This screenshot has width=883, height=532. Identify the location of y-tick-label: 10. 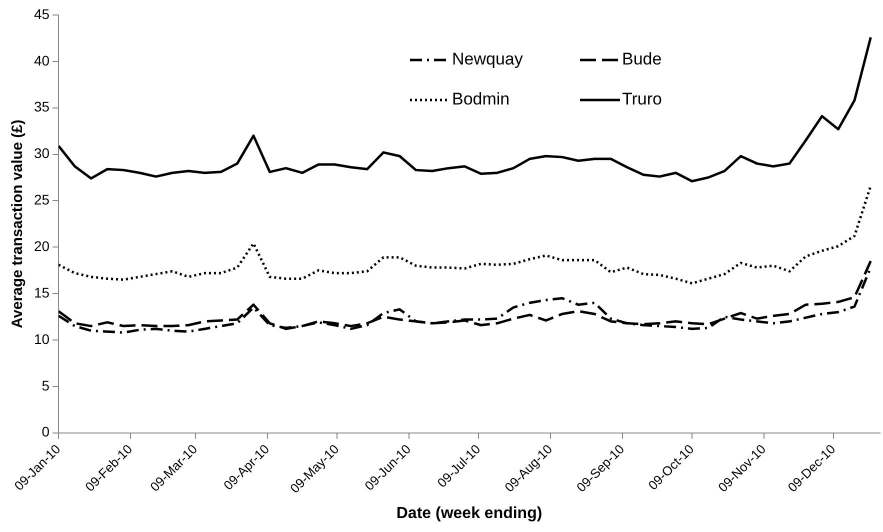
(42, 338).